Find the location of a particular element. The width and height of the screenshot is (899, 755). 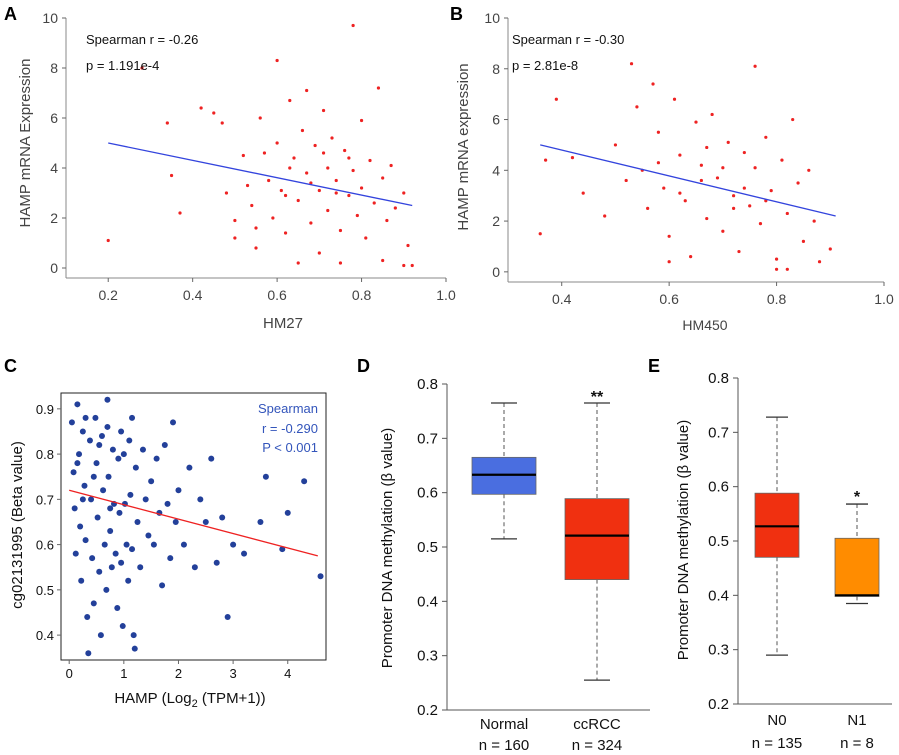

panel-c-annotation-r: r = -0.290 is located at coordinates (290, 428).